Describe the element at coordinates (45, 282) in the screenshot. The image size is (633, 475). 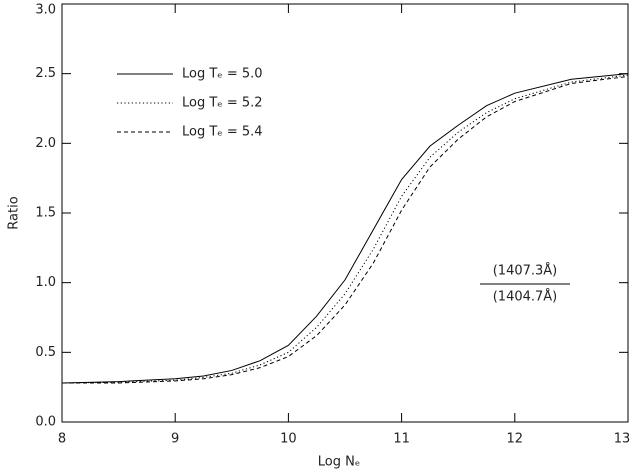
I see `y-tick-label: 1.0` at that location.